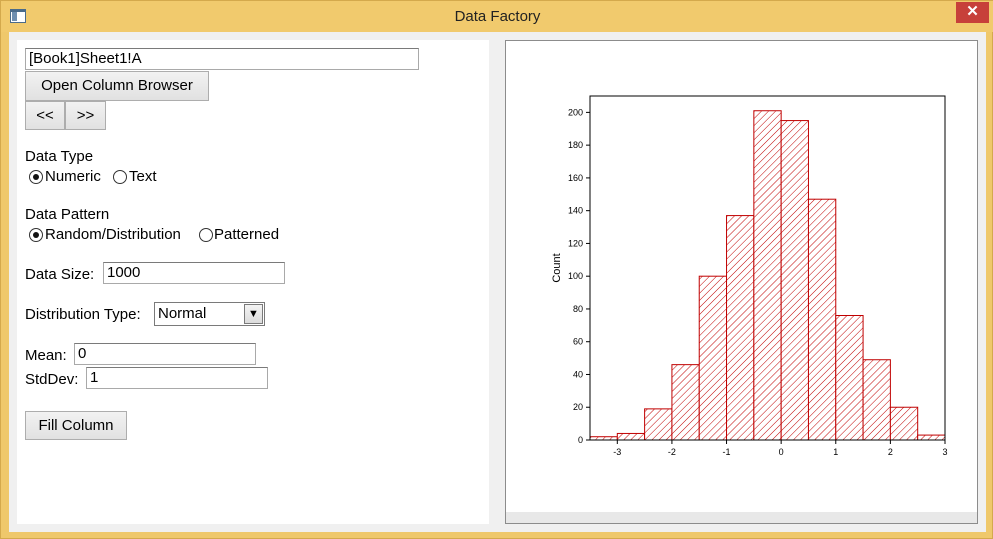 This screenshot has width=993, height=539. What do you see at coordinates (890, 452) in the screenshot?
I see `x-tick-label-2: 2` at bounding box center [890, 452].